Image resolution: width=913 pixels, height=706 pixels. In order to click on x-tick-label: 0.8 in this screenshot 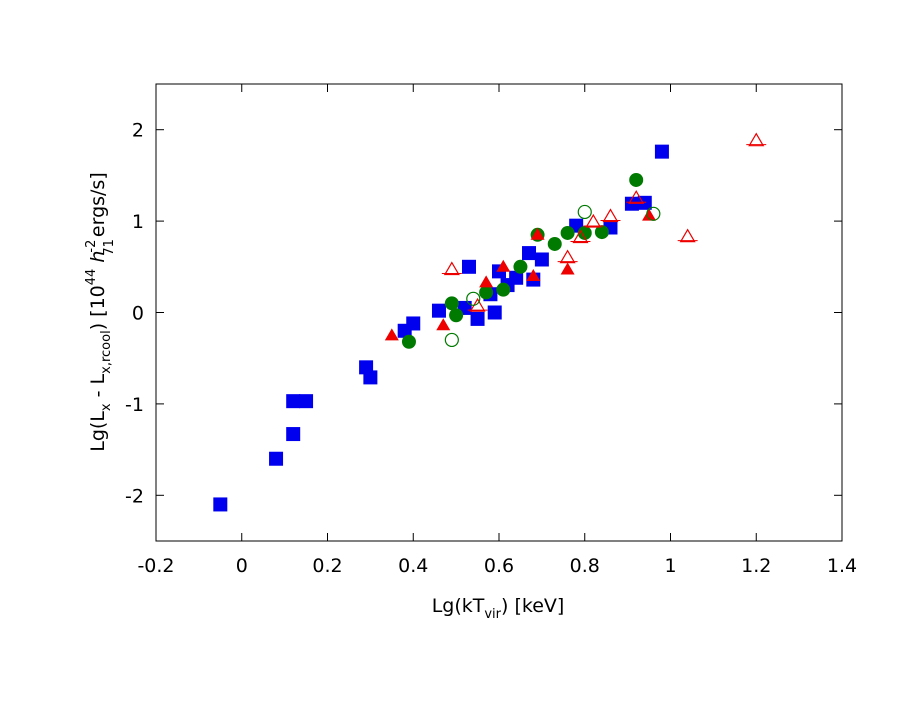, I will do `click(585, 566)`.